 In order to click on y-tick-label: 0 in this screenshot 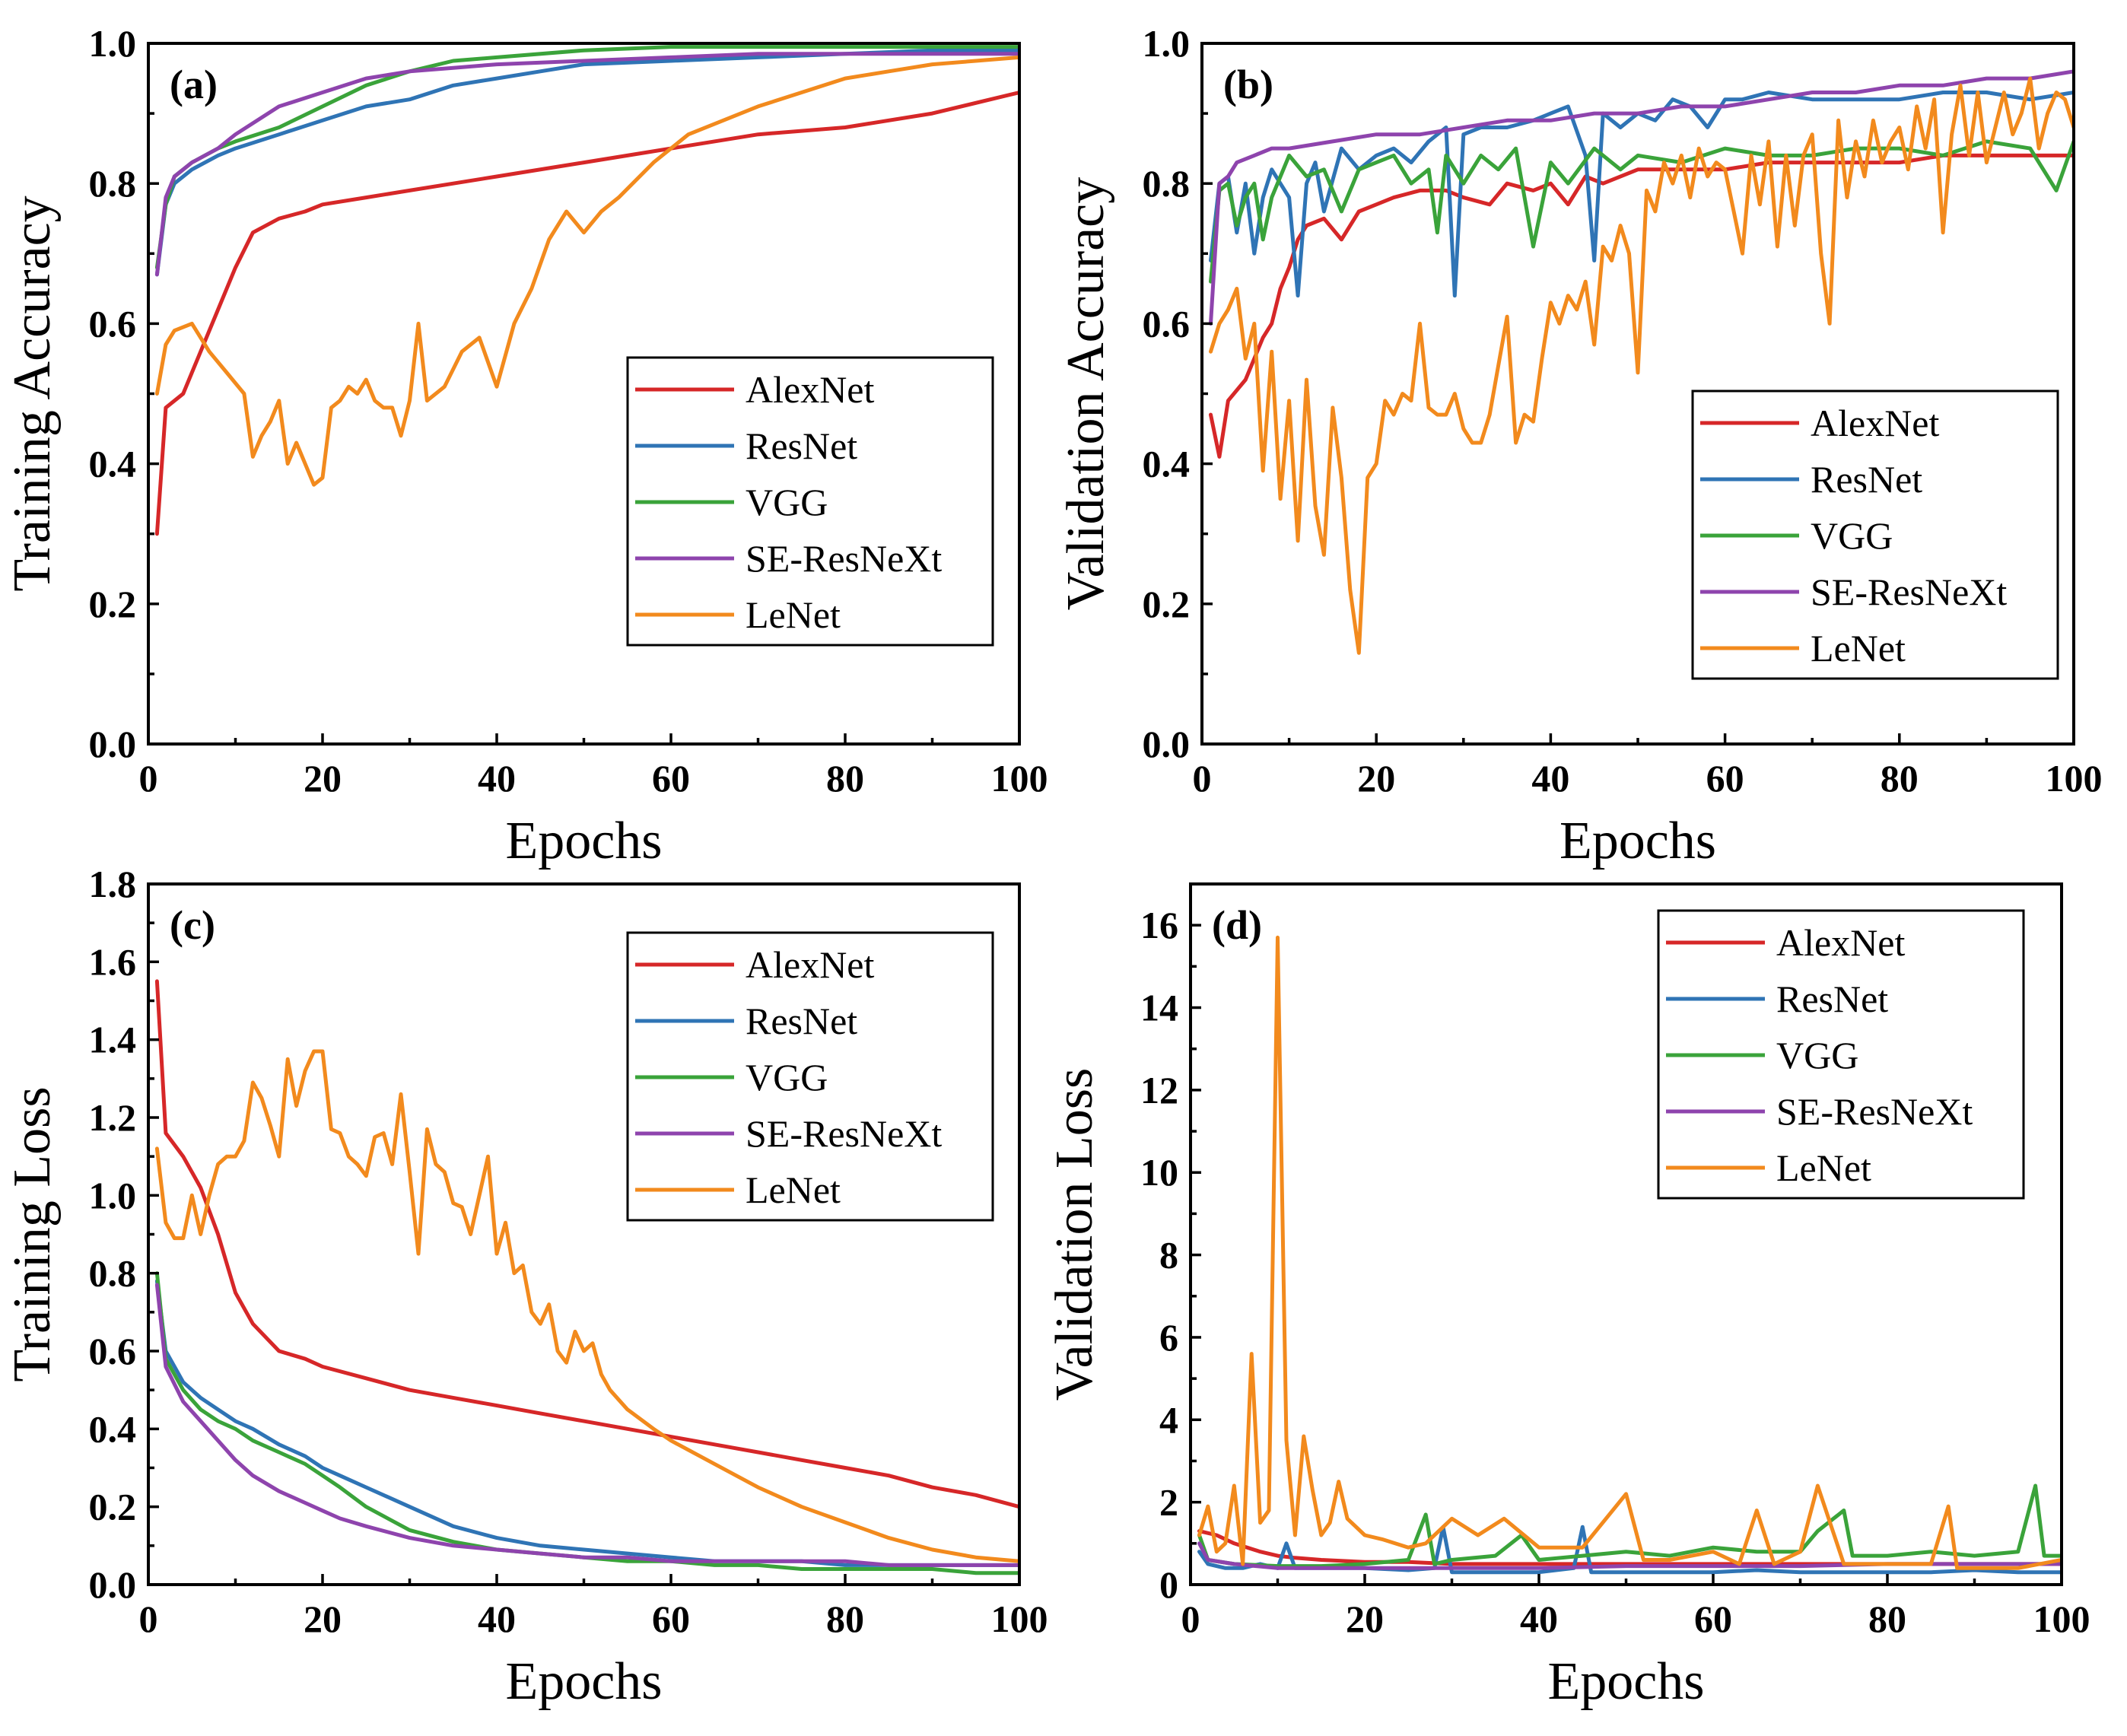, I will do `click(1168, 1584)`.